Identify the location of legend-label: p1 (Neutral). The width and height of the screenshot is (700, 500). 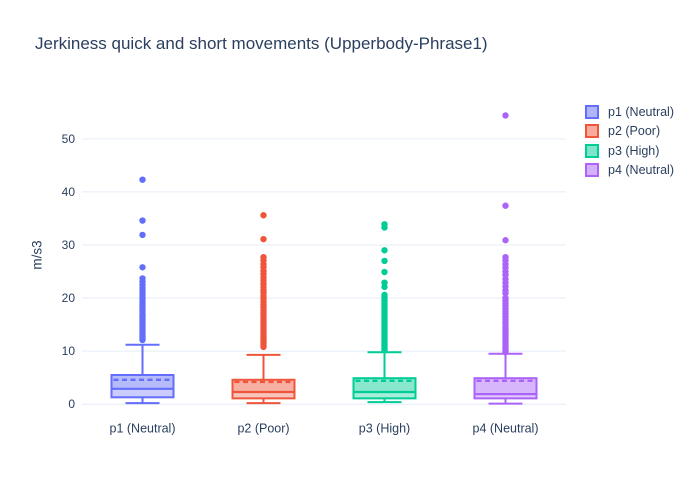
(641, 111).